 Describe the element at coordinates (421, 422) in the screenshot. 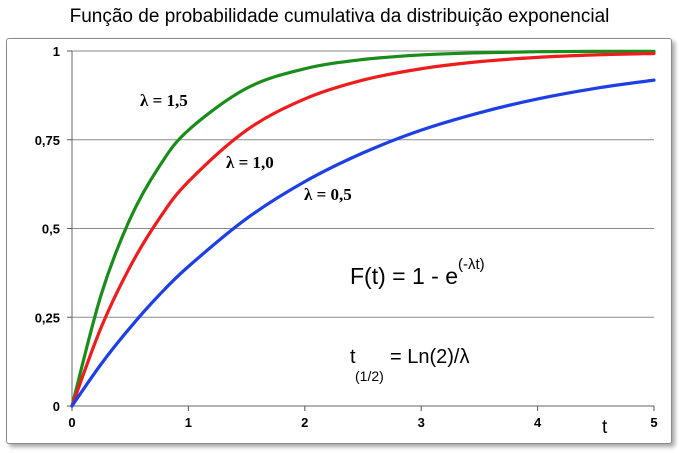

I see `x-tick-label-3: 3` at that location.